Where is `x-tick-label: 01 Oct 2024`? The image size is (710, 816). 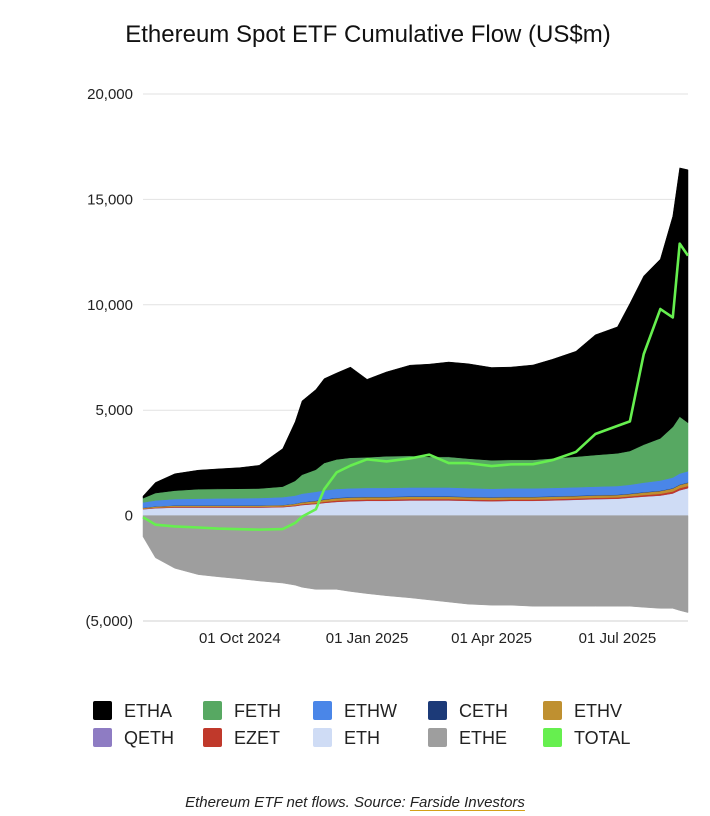 x-tick-label: 01 Oct 2024 is located at coordinates (240, 638).